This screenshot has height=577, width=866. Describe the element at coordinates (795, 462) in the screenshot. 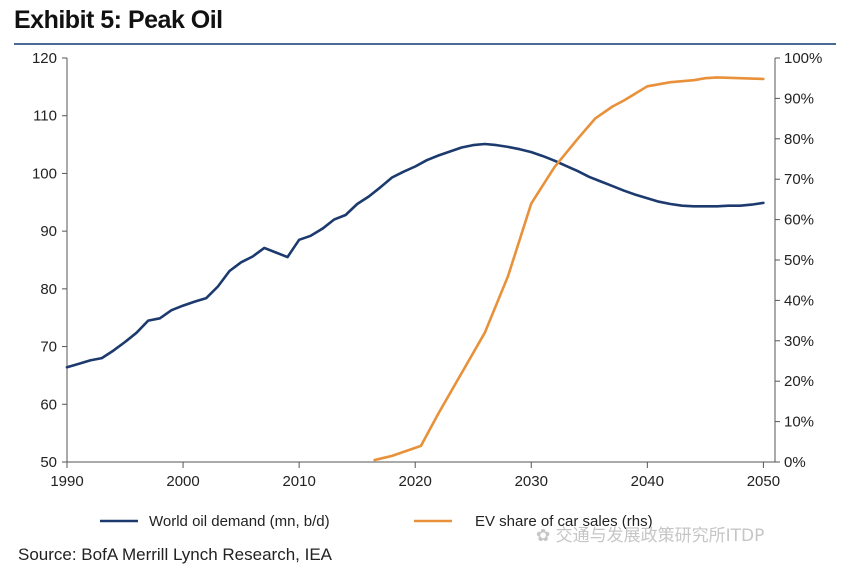

I see `right-tick-label: 0%` at that location.